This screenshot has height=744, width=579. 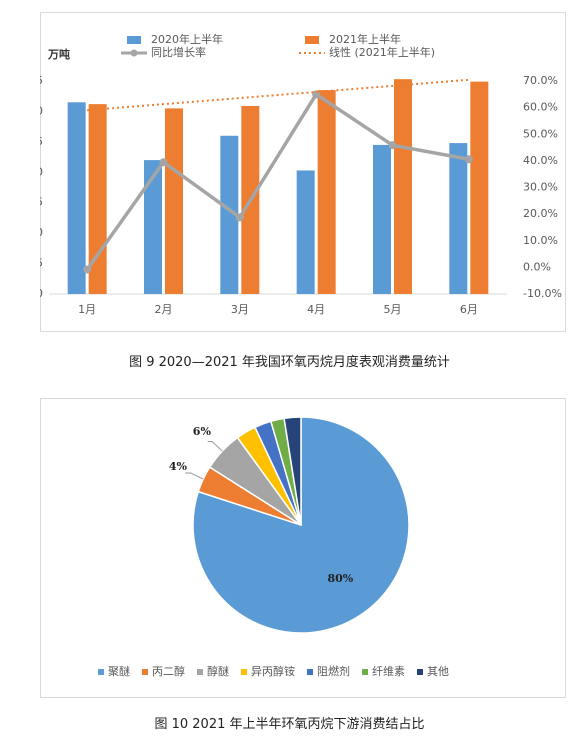 I want to click on y-tick-label: 5, so click(x=41, y=263).